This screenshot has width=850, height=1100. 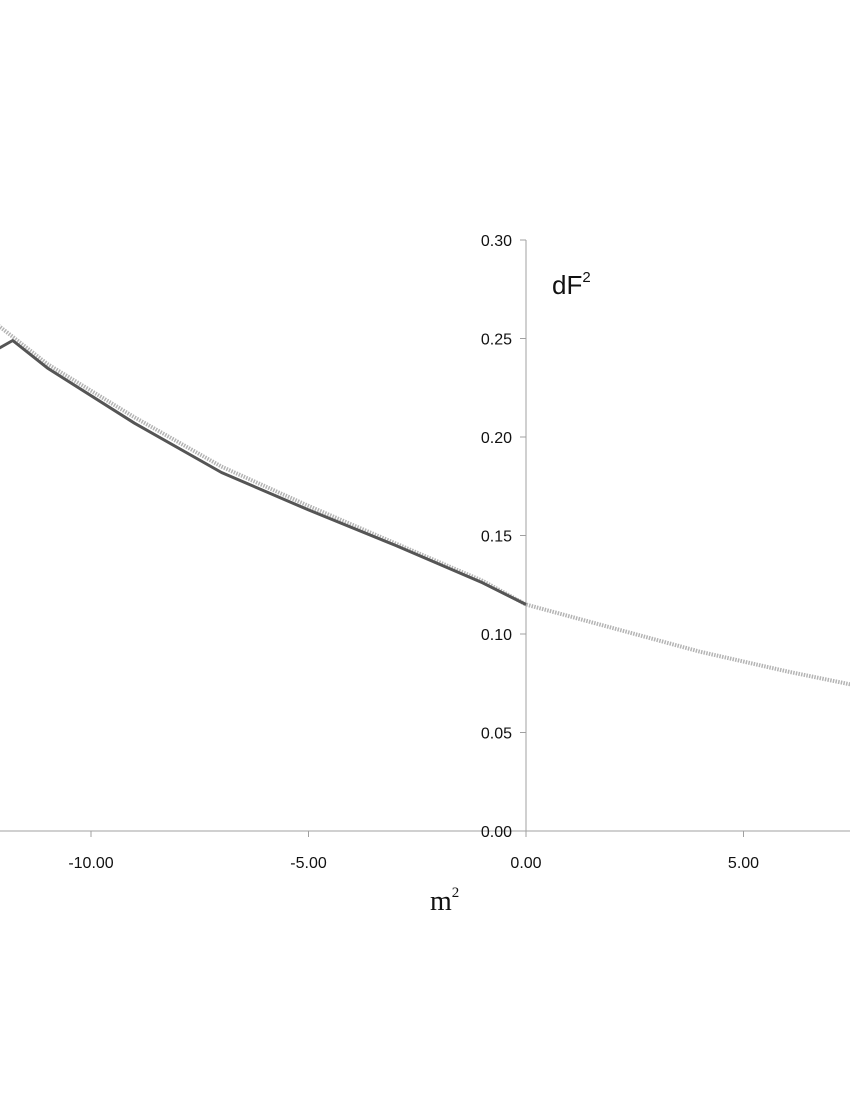 I want to click on y-tick-label: 0.10, so click(x=496, y=635).